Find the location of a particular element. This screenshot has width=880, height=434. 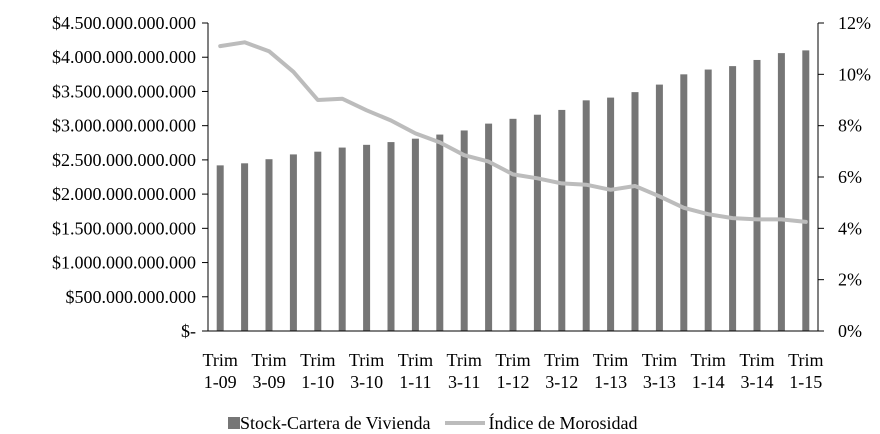

left-axis-tick-label: $4.500.000.000.000 is located at coordinates (124, 23).